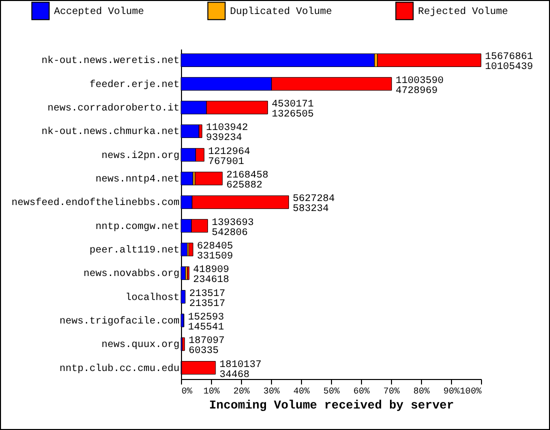 Image resolution: width=550 pixels, height=430 pixels. What do you see at coordinates (140, 156) in the screenshot?
I see `y-tick-label: news.i2pn.org` at bounding box center [140, 156].